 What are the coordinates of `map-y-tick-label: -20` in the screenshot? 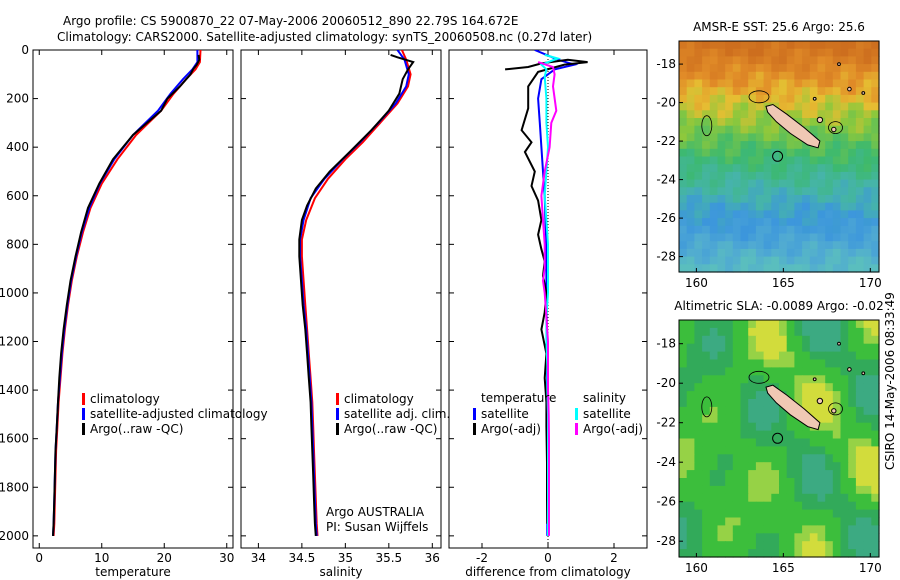 It's located at (666, 383).